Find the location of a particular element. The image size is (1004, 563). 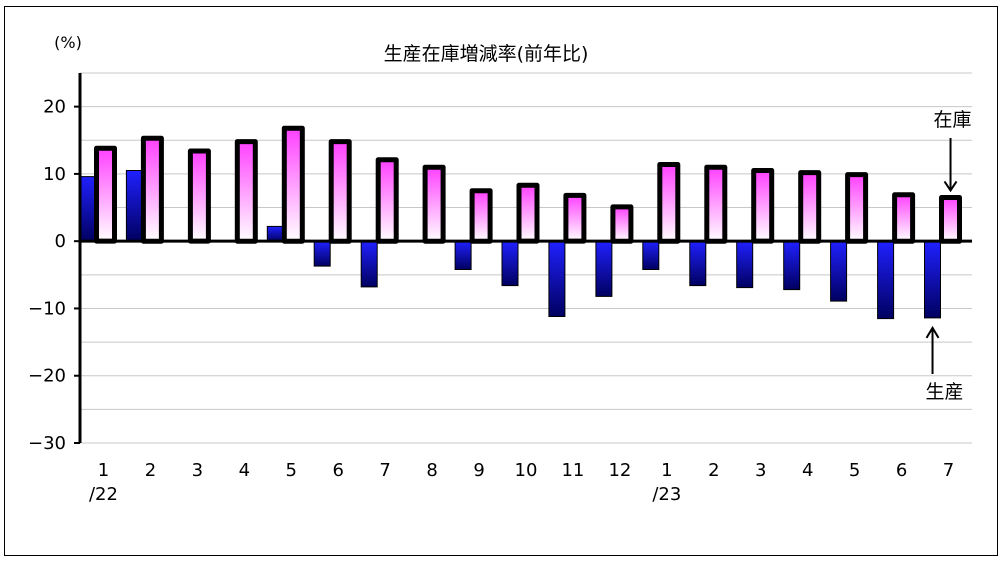

y-tick-label: 20 is located at coordinates (54, 107).